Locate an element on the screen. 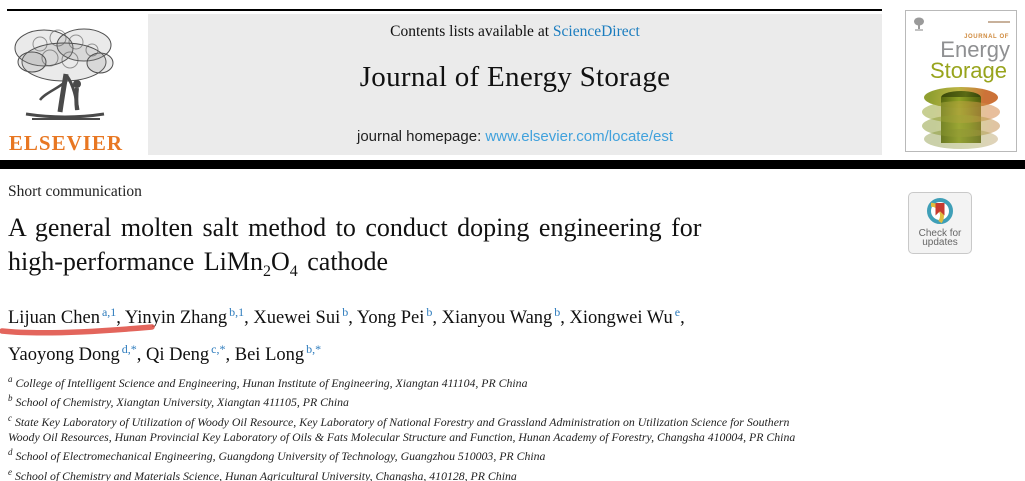 Image resolution: width=1025 pixels, height=481 pixels. cover-title-storage: Storage is located at coordinates (968, 70).